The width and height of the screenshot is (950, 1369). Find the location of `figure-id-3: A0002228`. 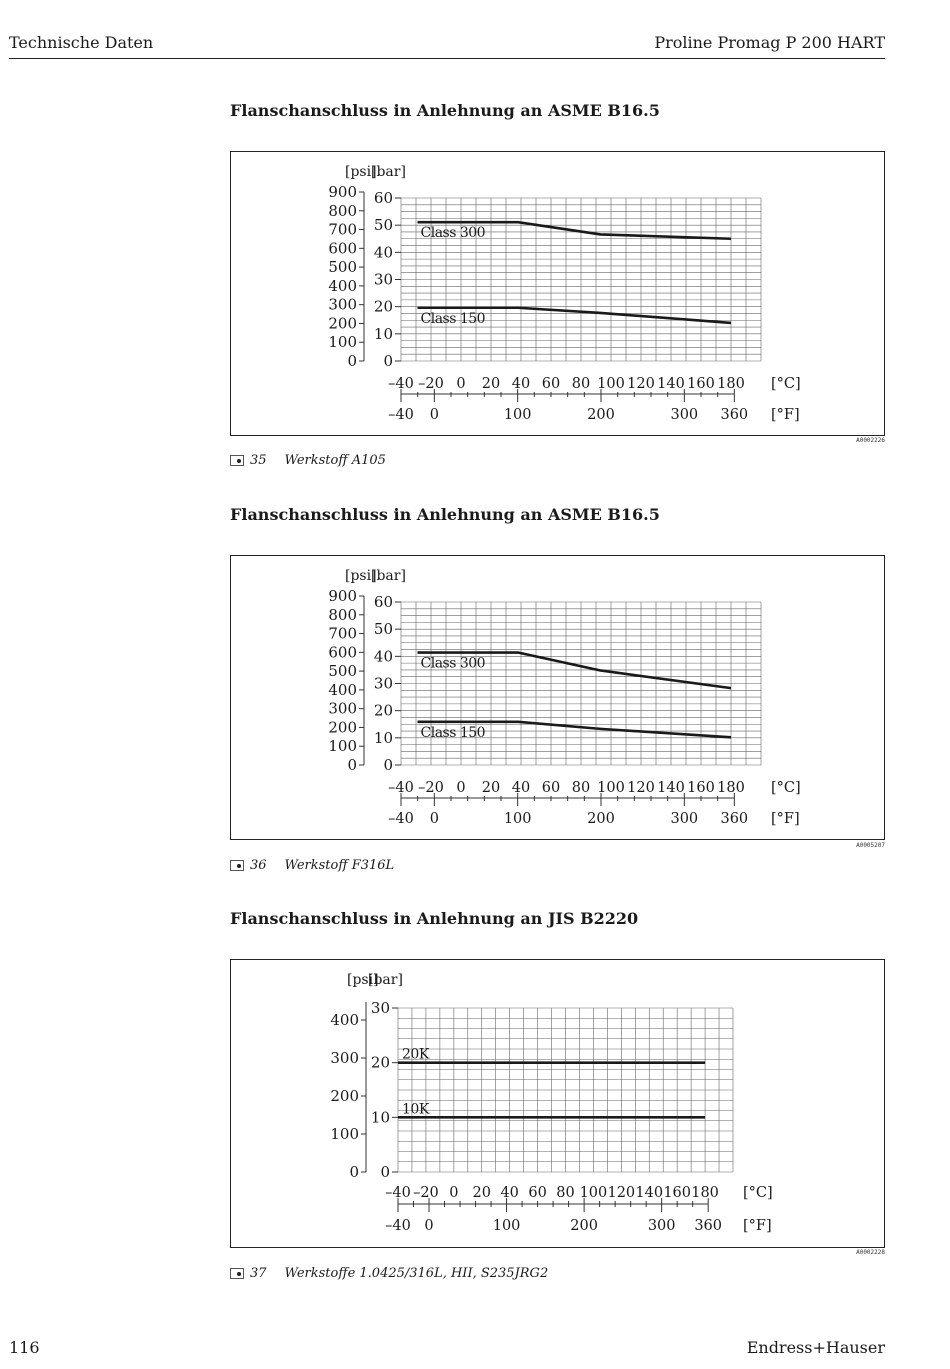

figure-id-3: A0002228 is located at coordinates (870, 1252).